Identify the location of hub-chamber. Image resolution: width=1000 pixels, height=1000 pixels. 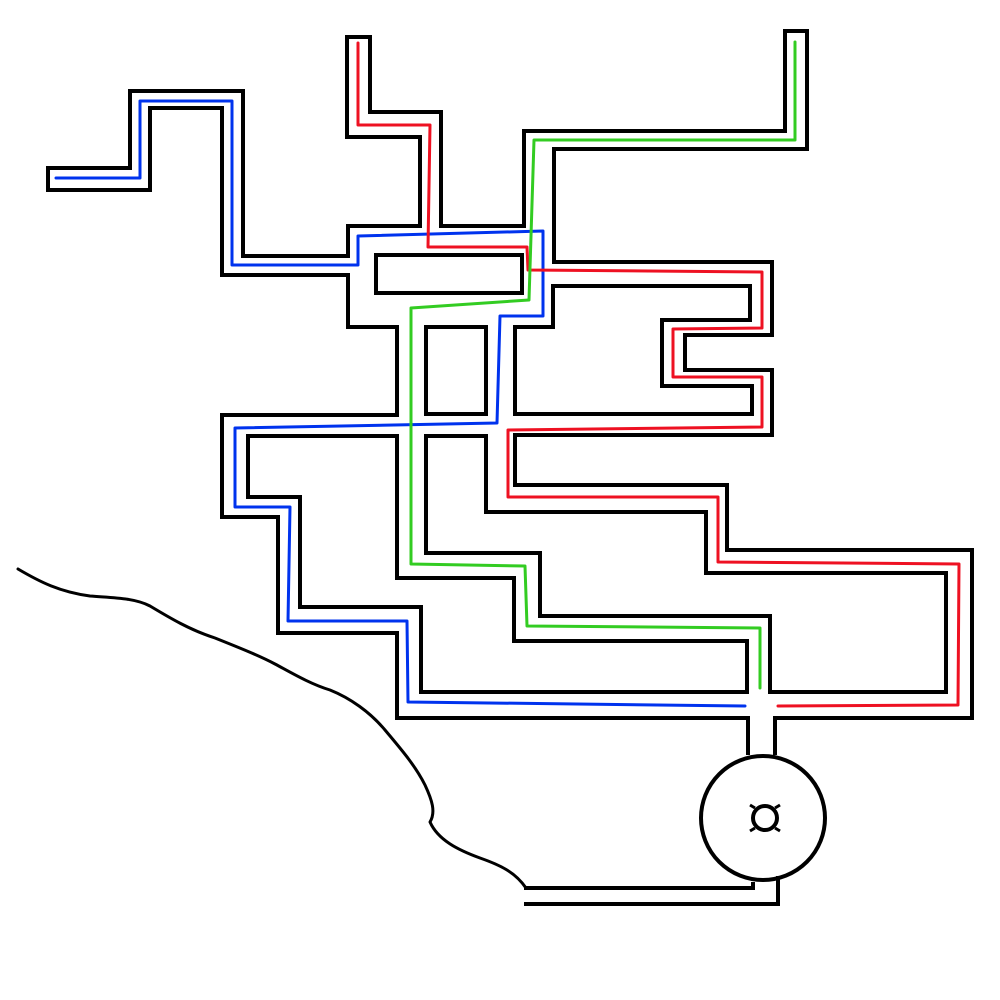
(763, 818).